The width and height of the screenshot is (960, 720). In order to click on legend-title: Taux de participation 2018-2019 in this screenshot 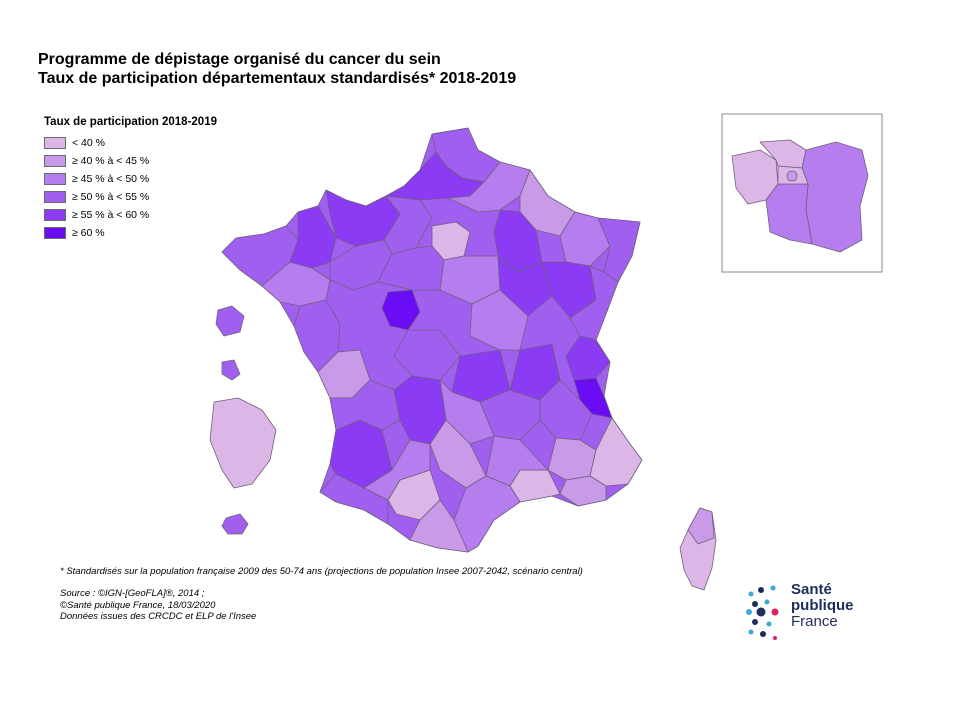, I will do `click(130, 122)`.